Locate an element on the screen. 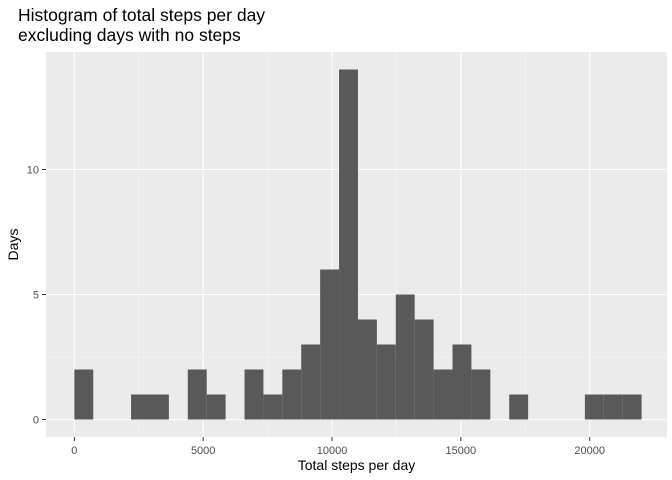 This screenshot has height=480, width=672. x-tick-label: 10000 is located at coordinates (332, 451).